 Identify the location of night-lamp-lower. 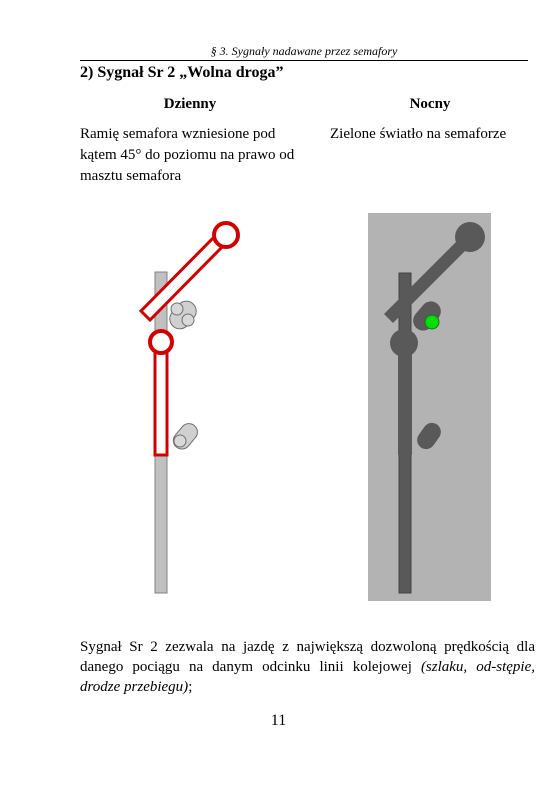
(429, 436).